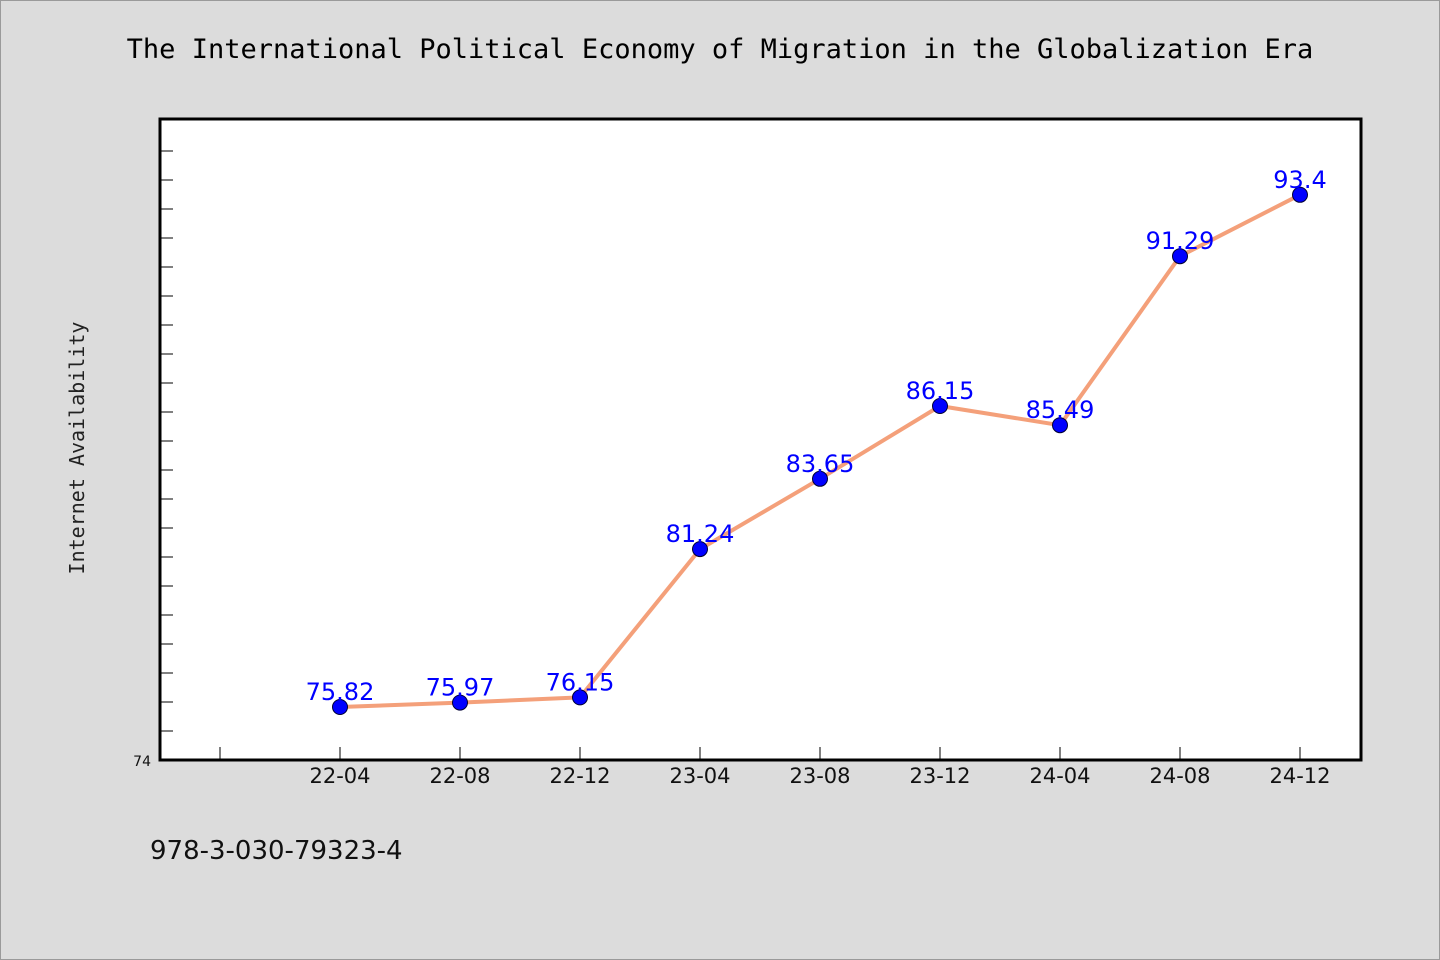  Describe the element at coordinates (939, 776) in the screenshot. I see `x-tick-label: 23-12` at that location.